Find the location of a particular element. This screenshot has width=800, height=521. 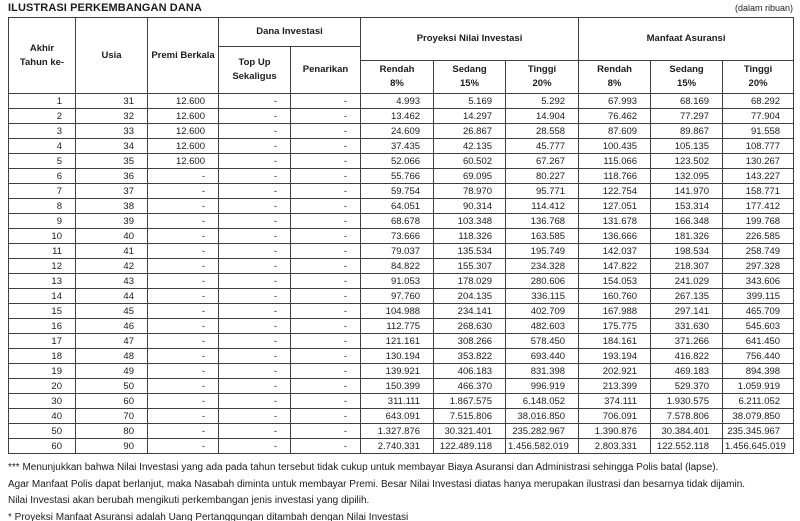

cell-benefit-low-8: 100.435 is located at coordinates (615, 146).